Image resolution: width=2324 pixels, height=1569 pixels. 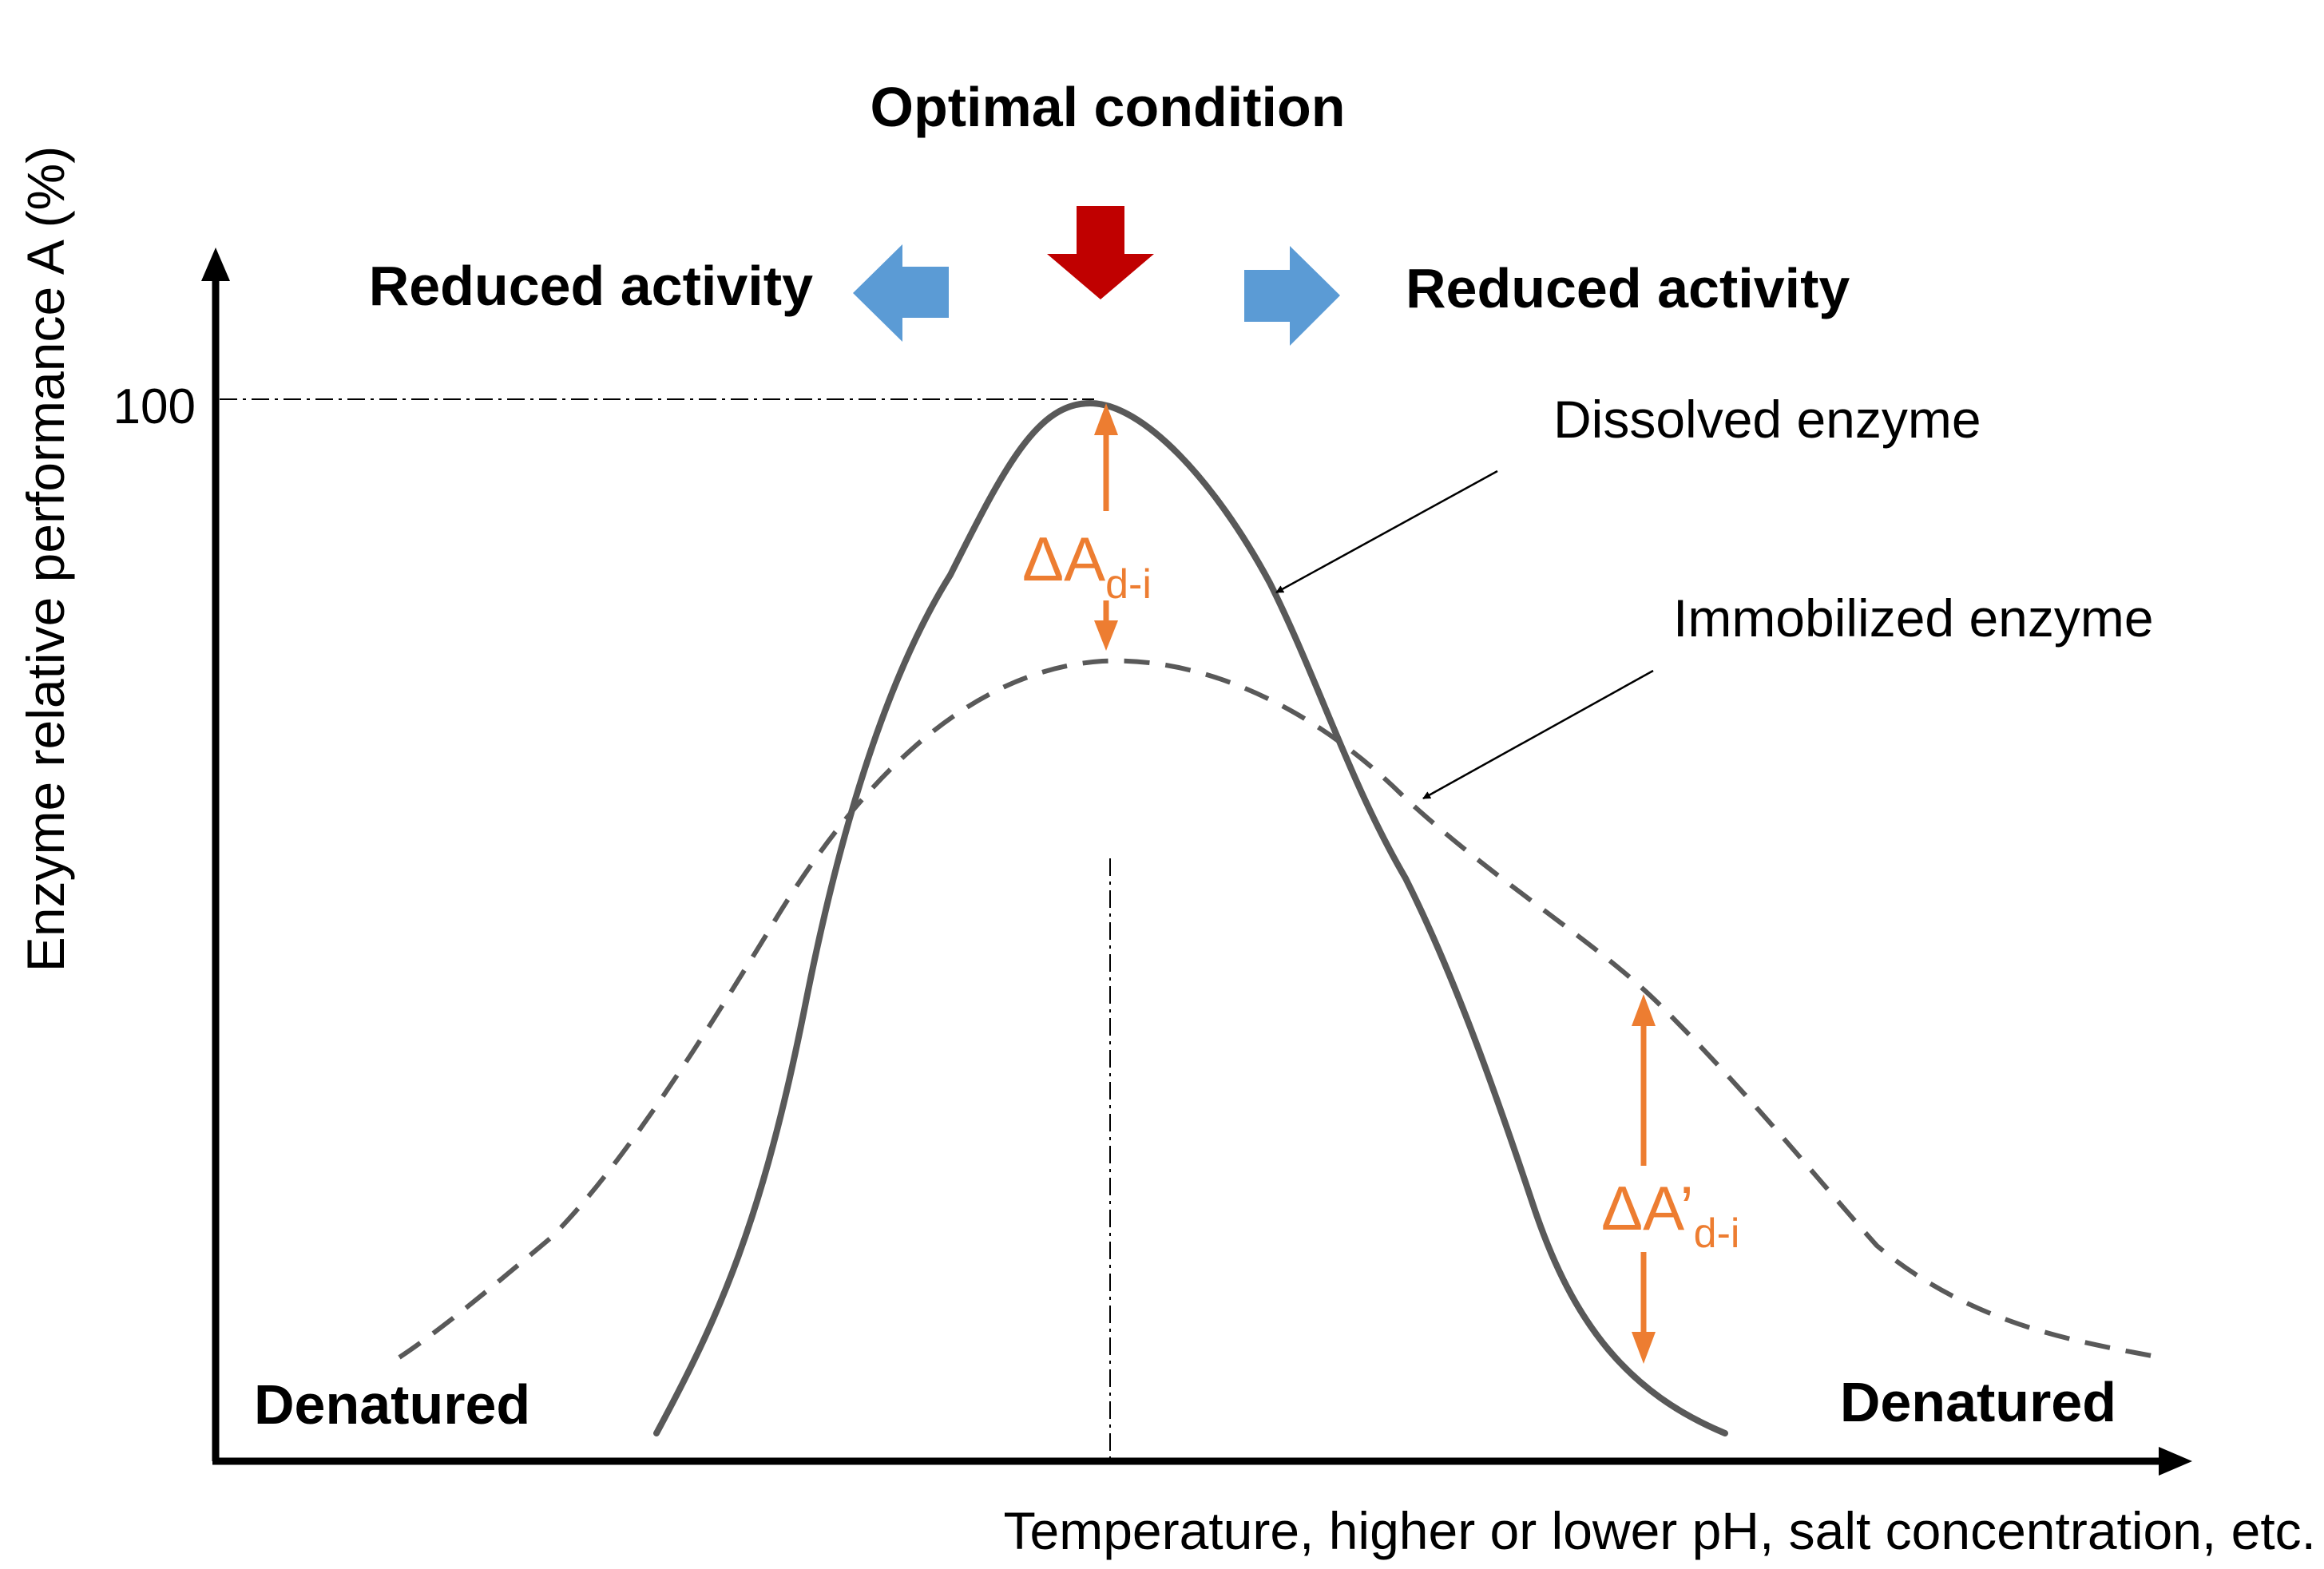 I want to click on optimal-condition-title: Optimal condition, so click(x=1108, y=107).